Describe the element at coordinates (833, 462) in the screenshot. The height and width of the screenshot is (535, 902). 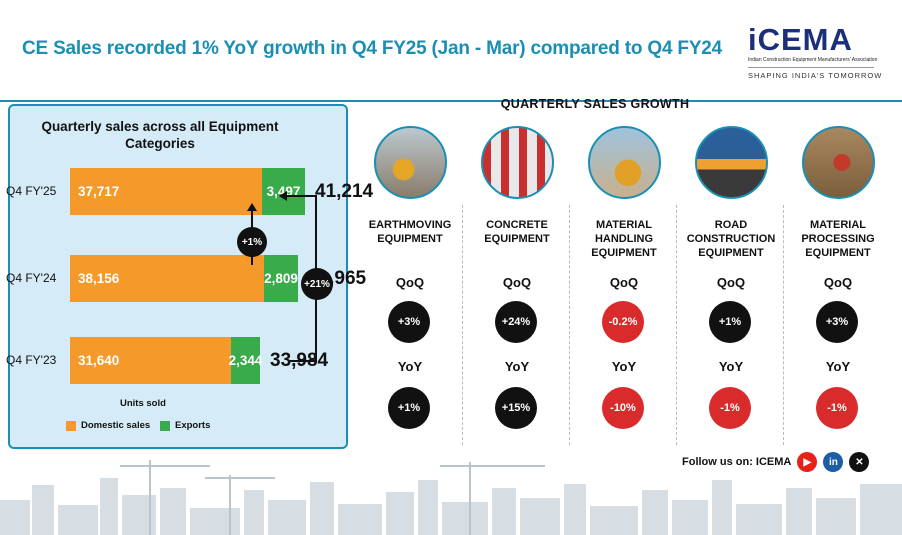
I see `linkedin-icon: in` at that location.